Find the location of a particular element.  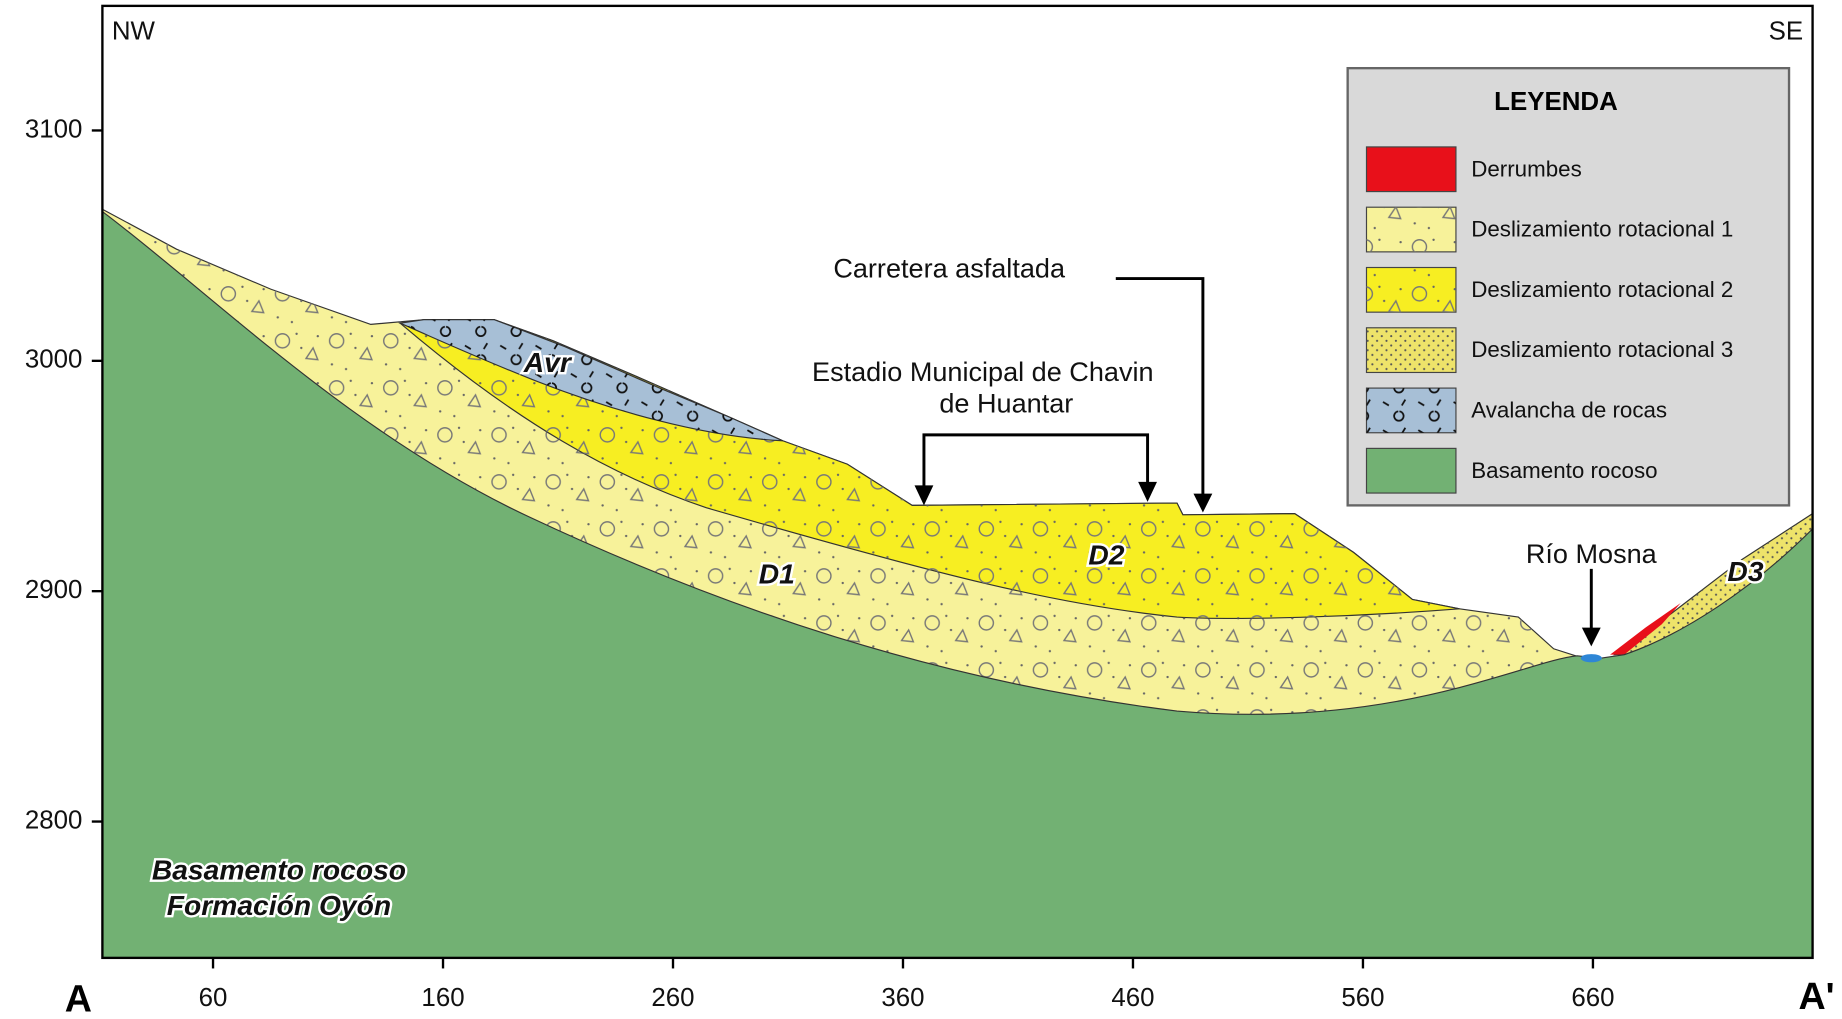

y-tick-label: 3000 is located at coordinates (54, 360).